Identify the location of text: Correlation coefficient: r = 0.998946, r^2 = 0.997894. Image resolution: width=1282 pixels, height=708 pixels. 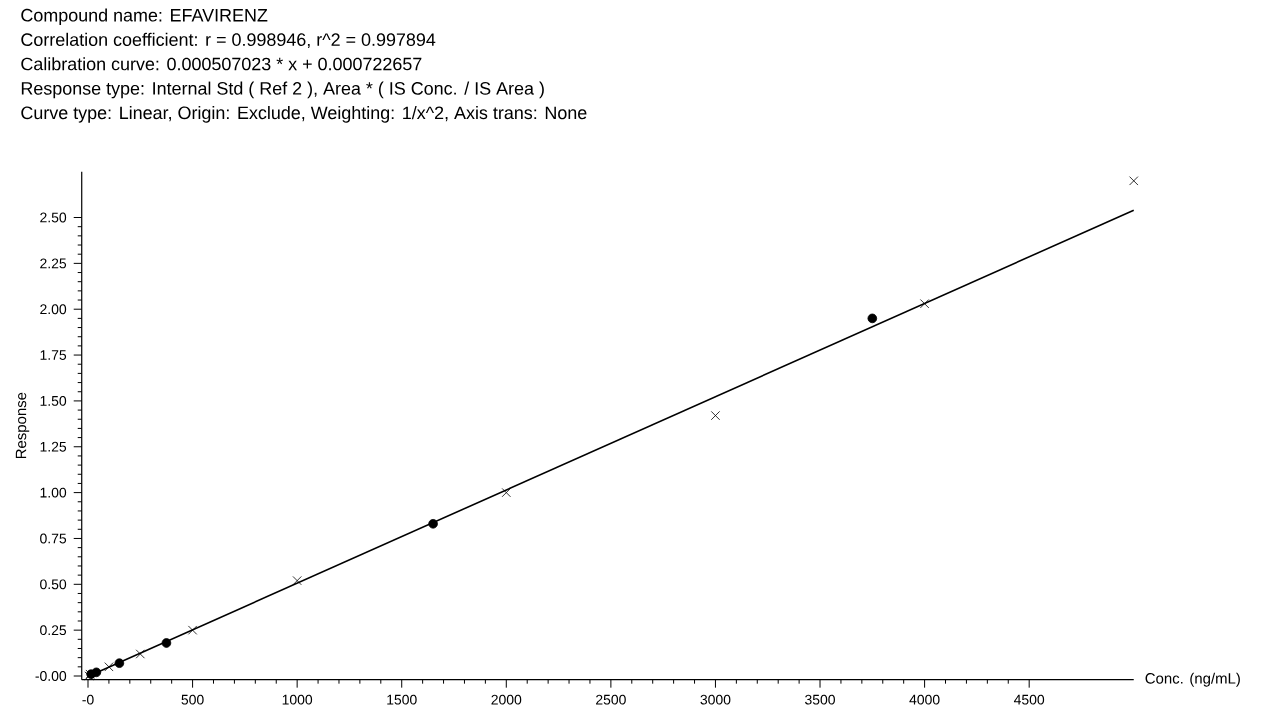
(228, 40).